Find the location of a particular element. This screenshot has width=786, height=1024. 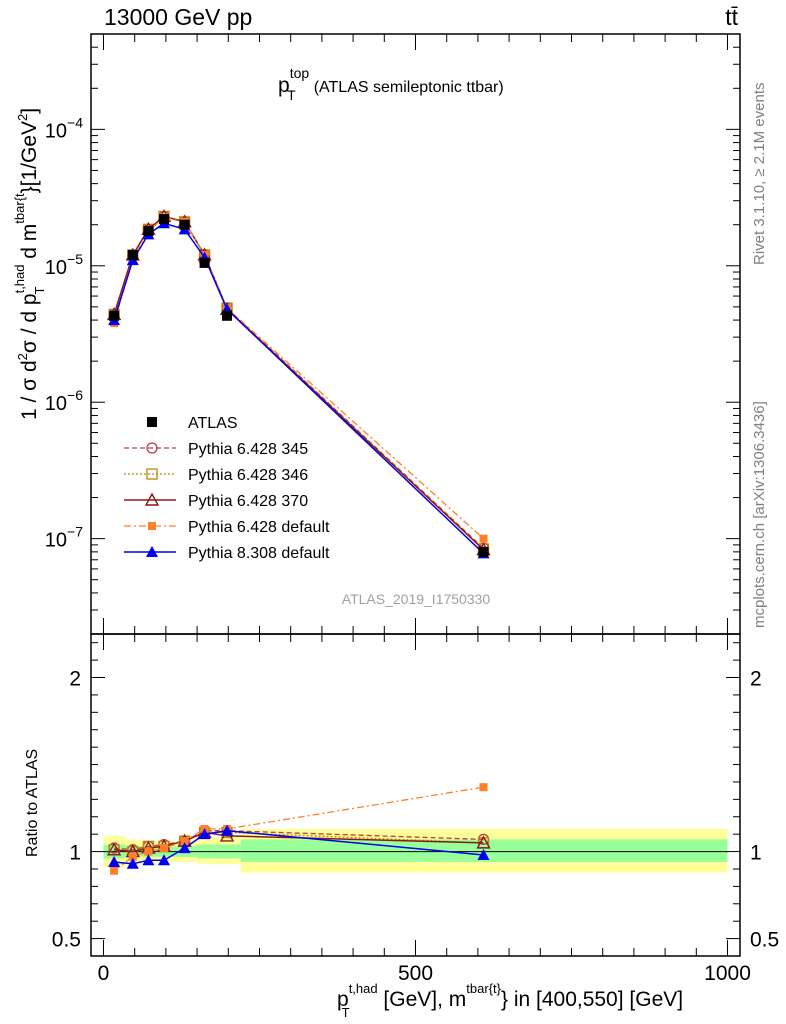

ratio-series-group is located at coordinates (298, 829).